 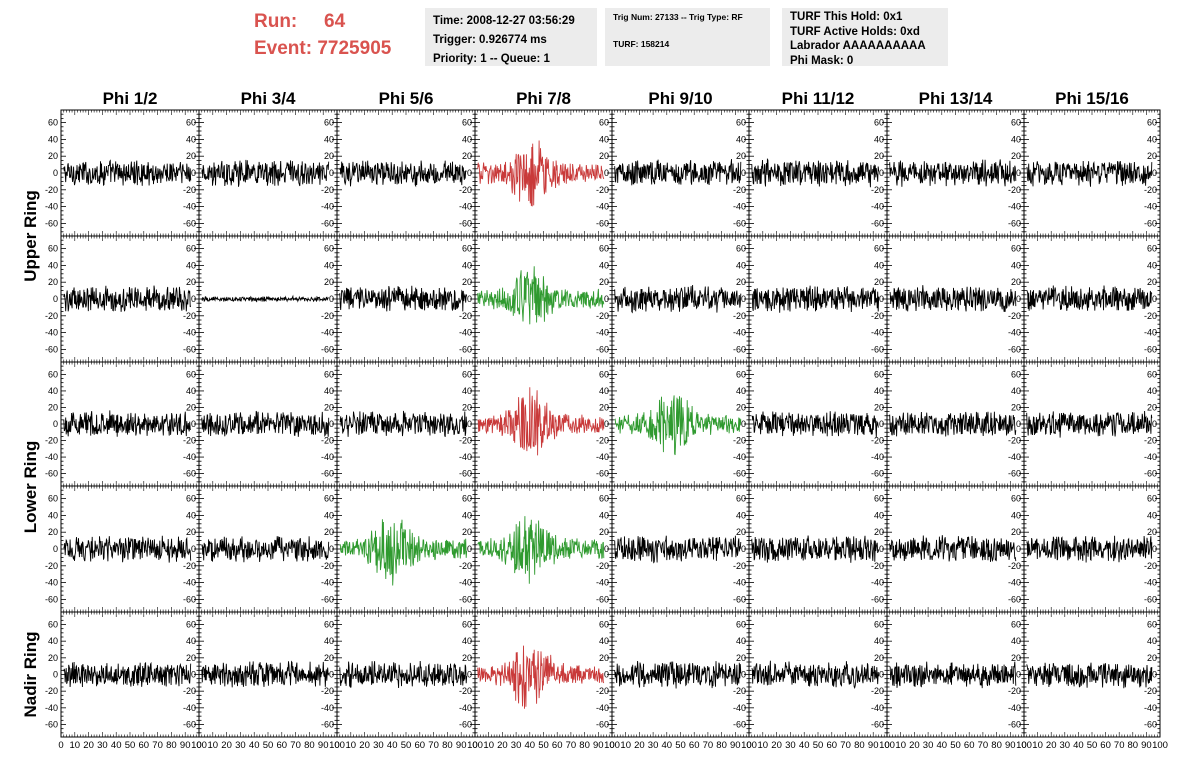 I want to click on turf-text: TURF: 158214, so click(x=641, y=44).